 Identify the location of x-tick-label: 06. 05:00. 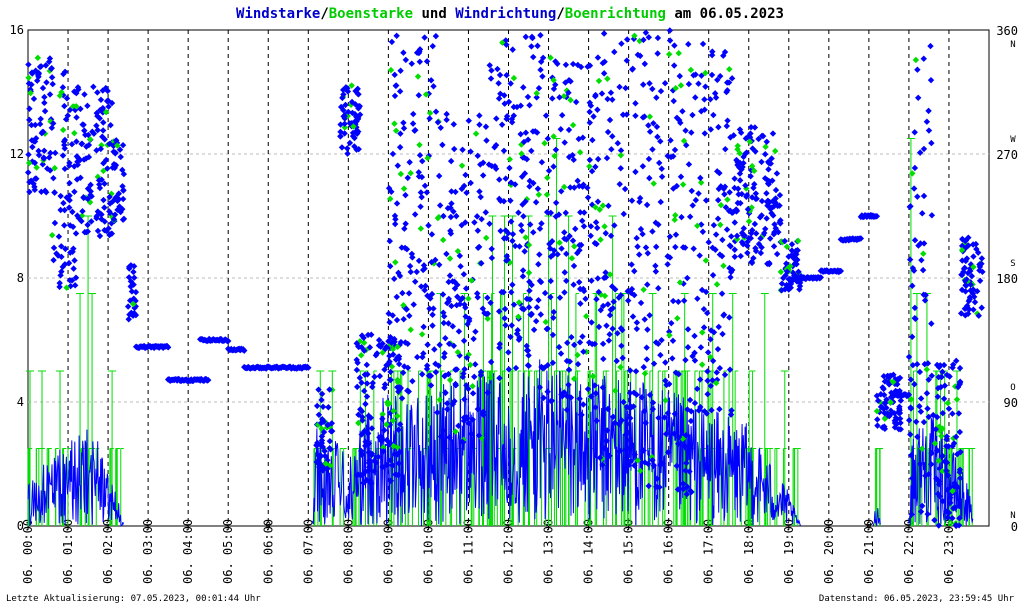
(228, 551).